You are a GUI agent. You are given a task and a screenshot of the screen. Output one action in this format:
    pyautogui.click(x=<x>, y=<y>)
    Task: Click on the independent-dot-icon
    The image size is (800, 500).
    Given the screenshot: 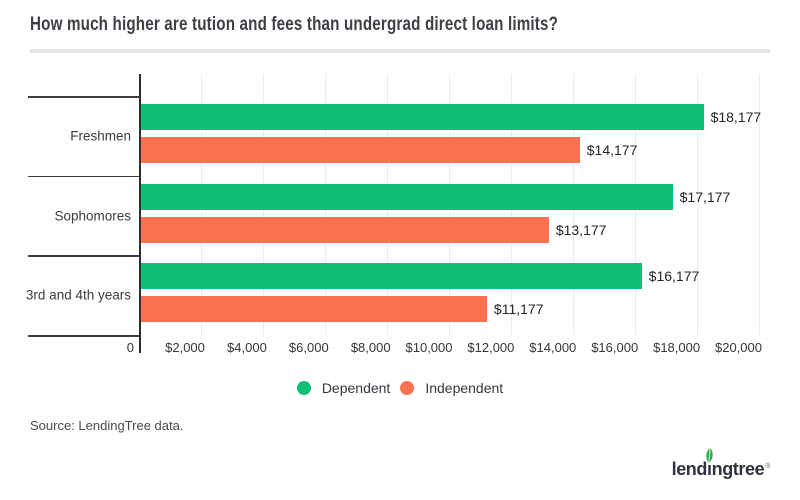 What is the action you would take?
    pyautogui.click(x=407, y=388)
    